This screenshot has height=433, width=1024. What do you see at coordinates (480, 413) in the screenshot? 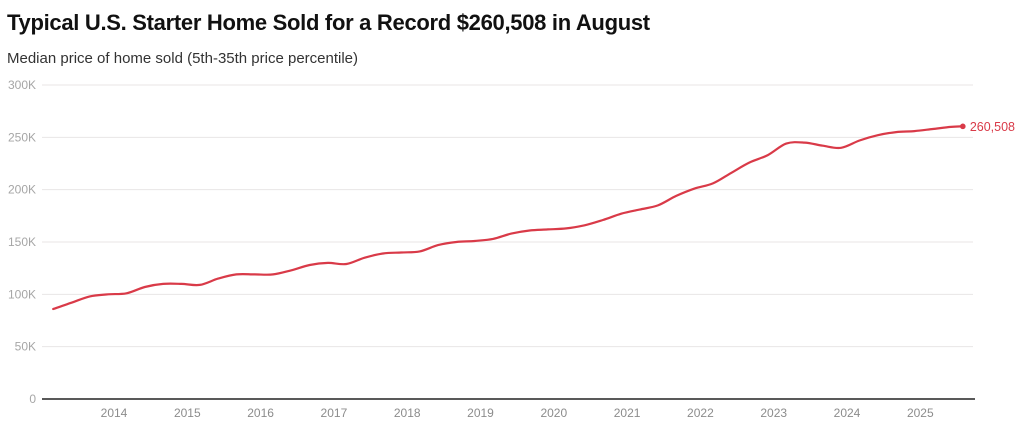
I see `x-tick-label: 2019` at bounding box center [480, 413].